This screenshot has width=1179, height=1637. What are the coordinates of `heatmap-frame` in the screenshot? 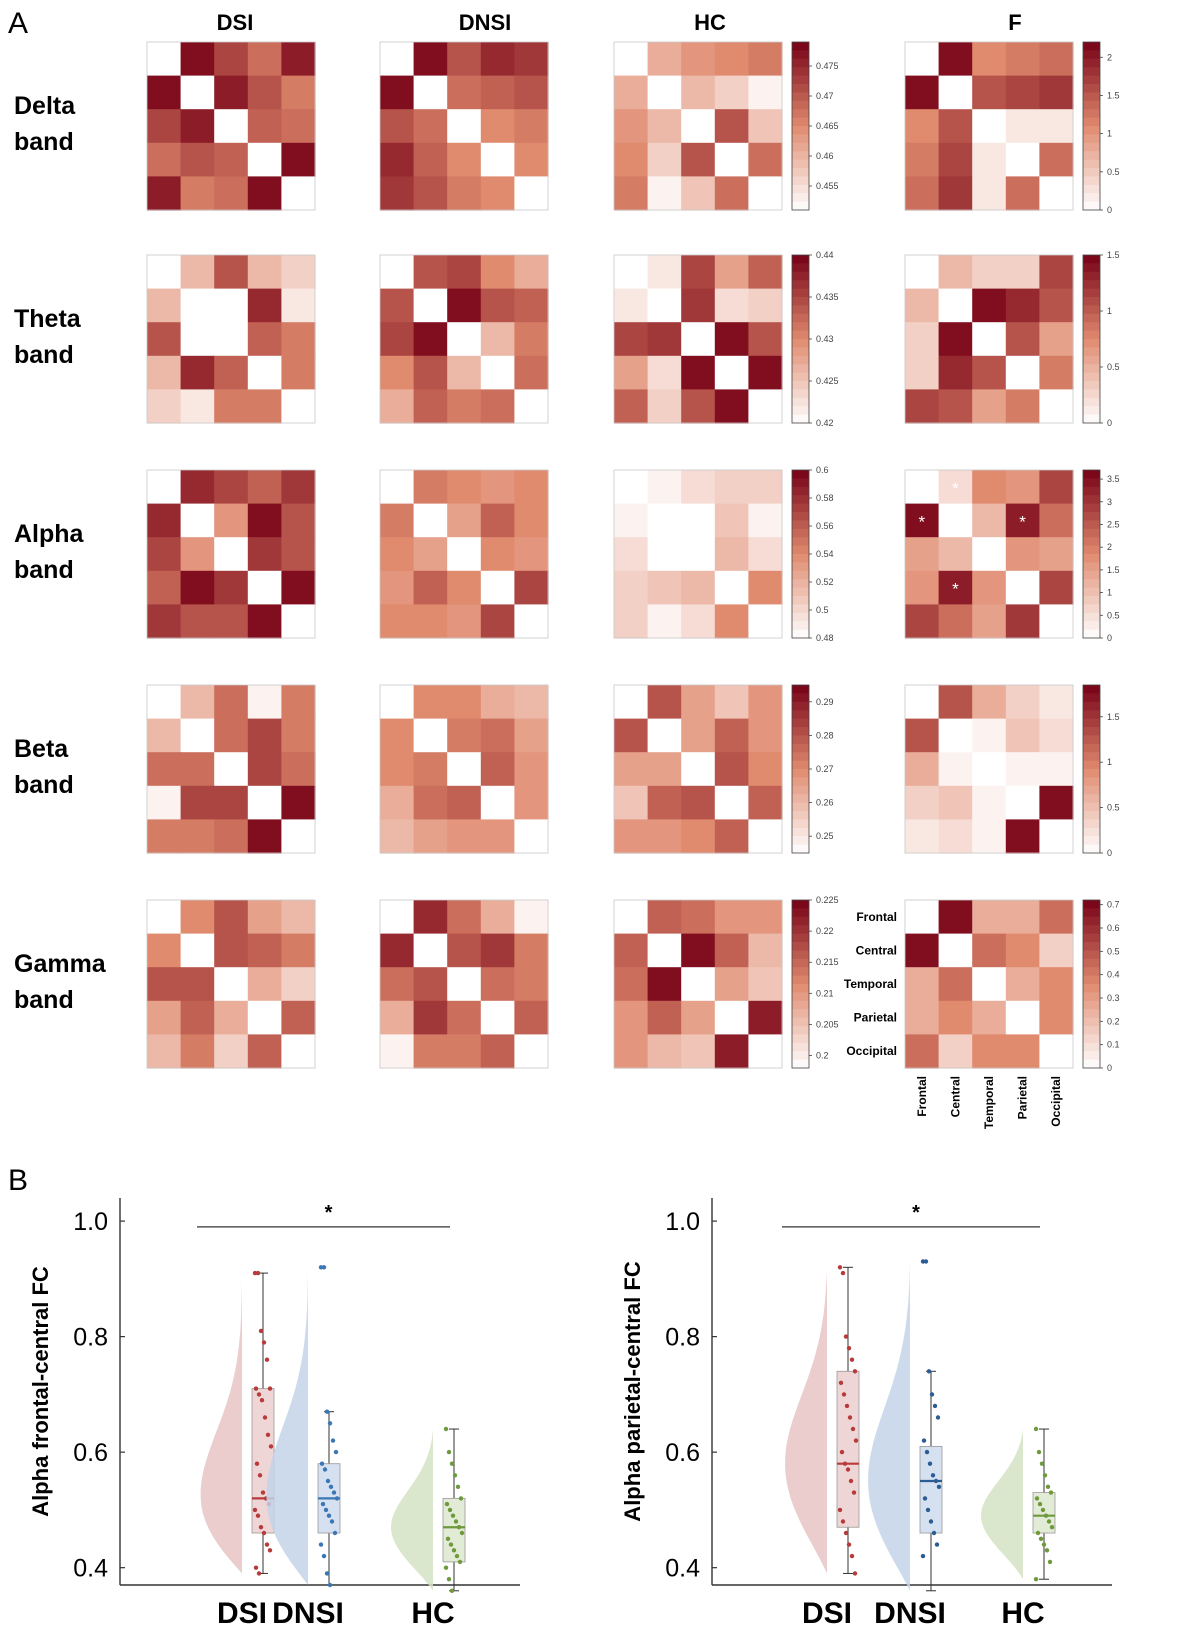 It's located at (231, 554).